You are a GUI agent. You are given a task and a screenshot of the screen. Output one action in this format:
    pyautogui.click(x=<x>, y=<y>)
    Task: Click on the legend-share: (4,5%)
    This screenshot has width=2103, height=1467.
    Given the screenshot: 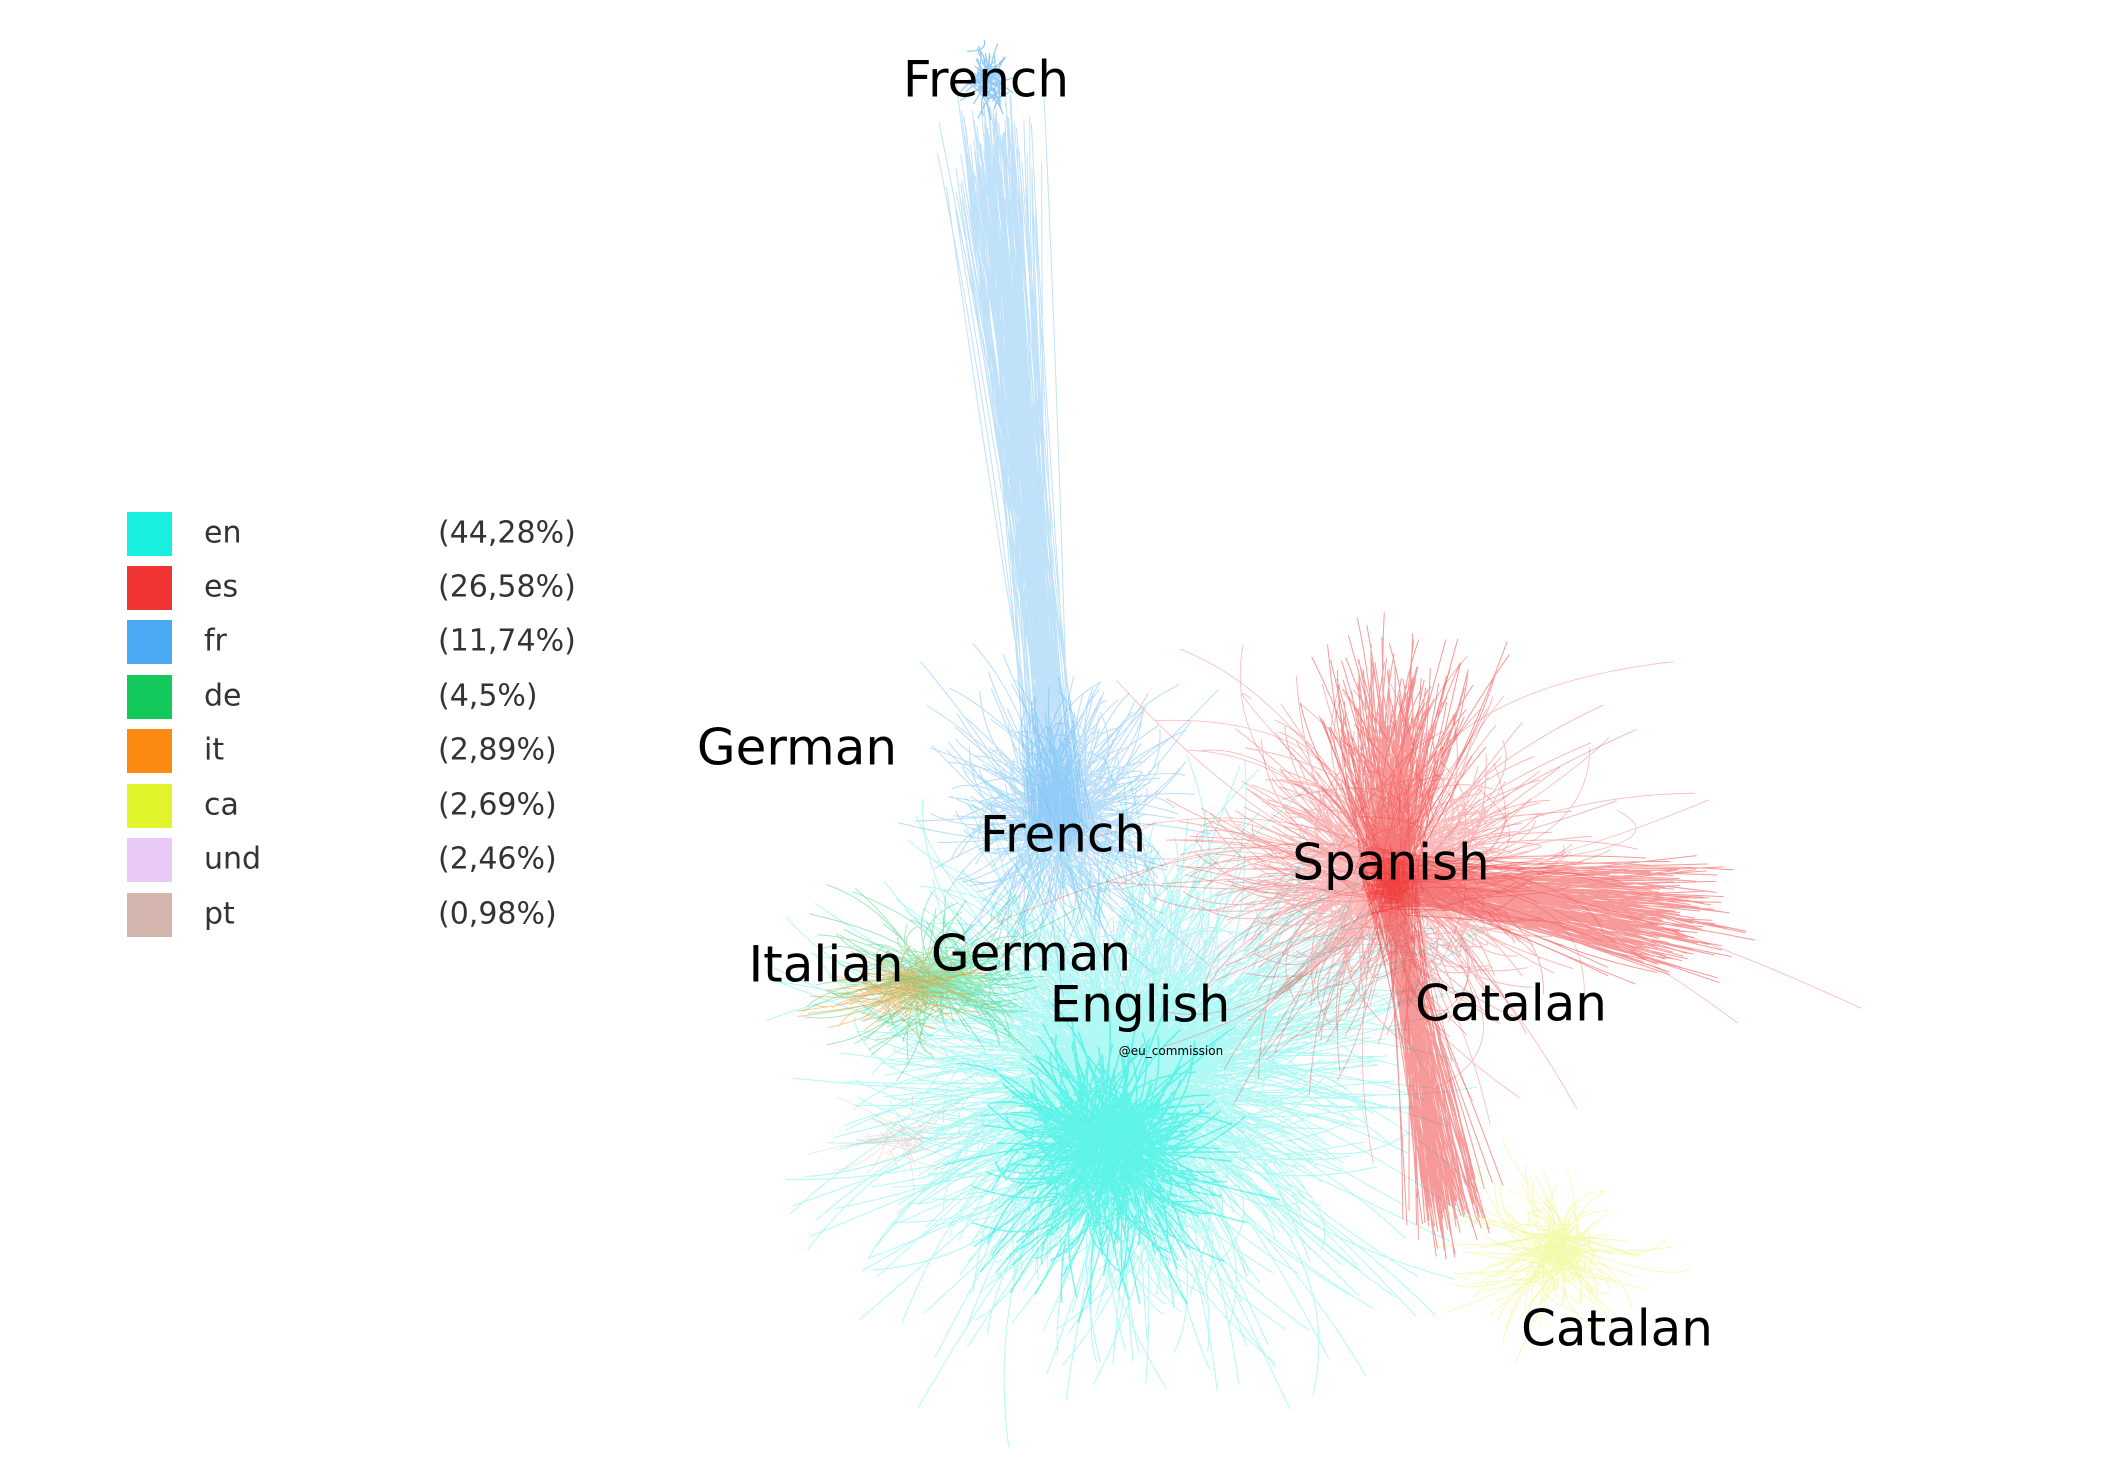 What is the action you would take?
    pyautogui.click(x=488, y=696)
    